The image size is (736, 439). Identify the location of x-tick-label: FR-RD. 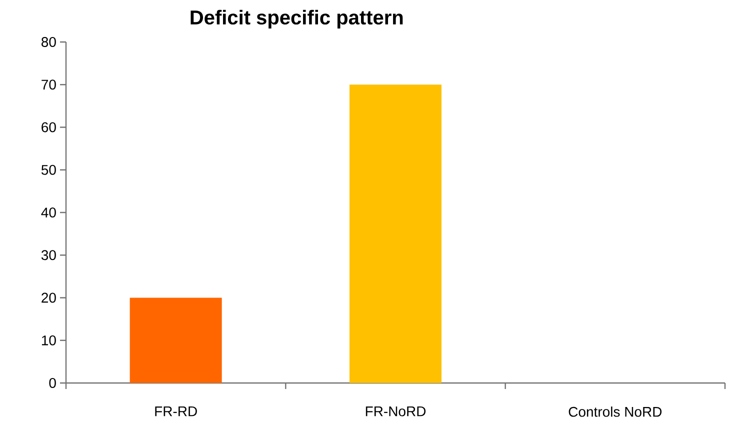
(176, 411).